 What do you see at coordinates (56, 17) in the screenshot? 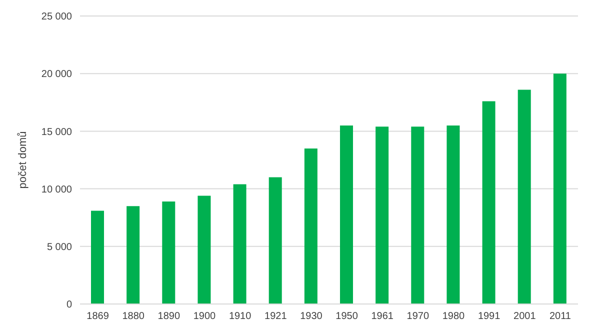
I see `y-tick-label: 25 000` at bounding box center [56, 17].